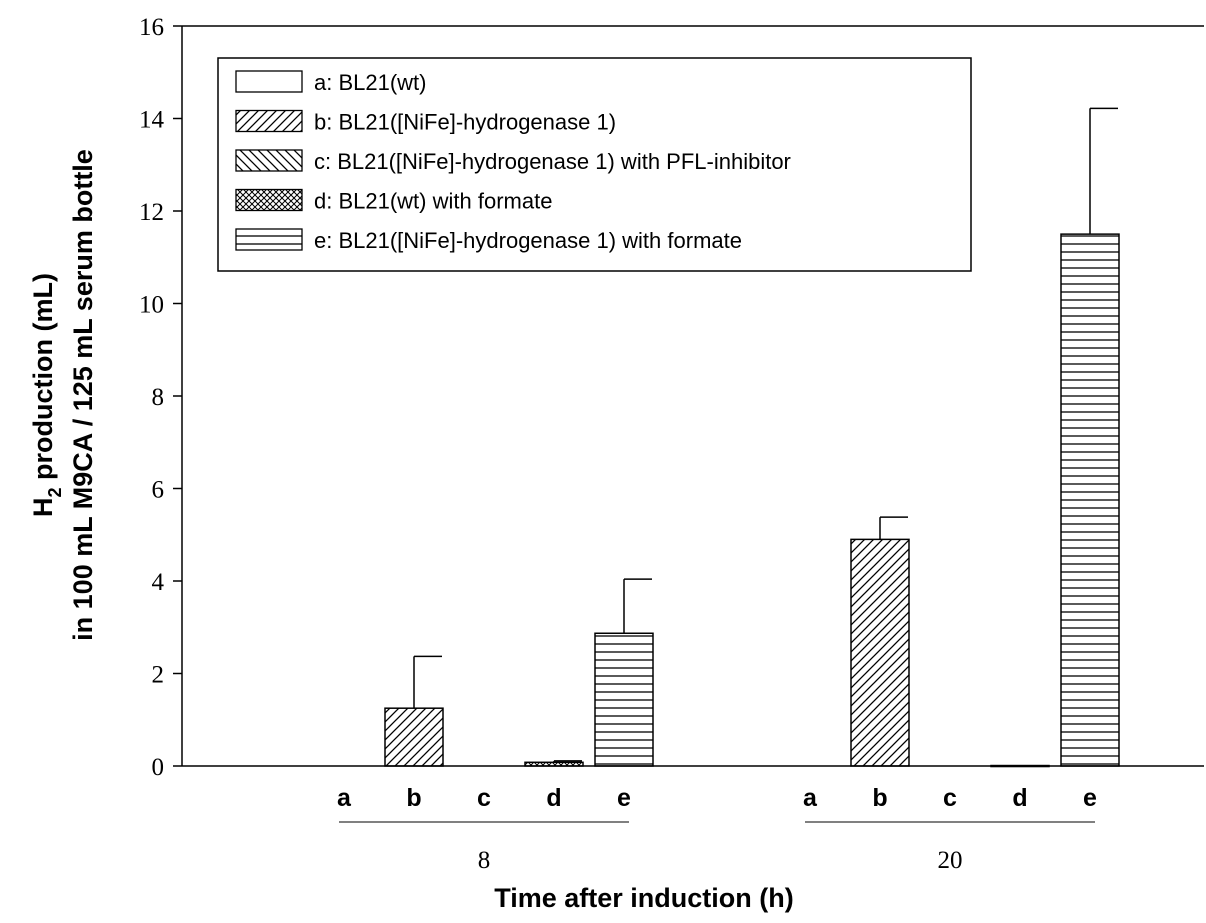 The width and height of the screenshot is (1206, 923). What do you see at coordinates (151, 212) in the screenshot?
I see `y-tick-label-6: 12` at bounding box center [151, 212].